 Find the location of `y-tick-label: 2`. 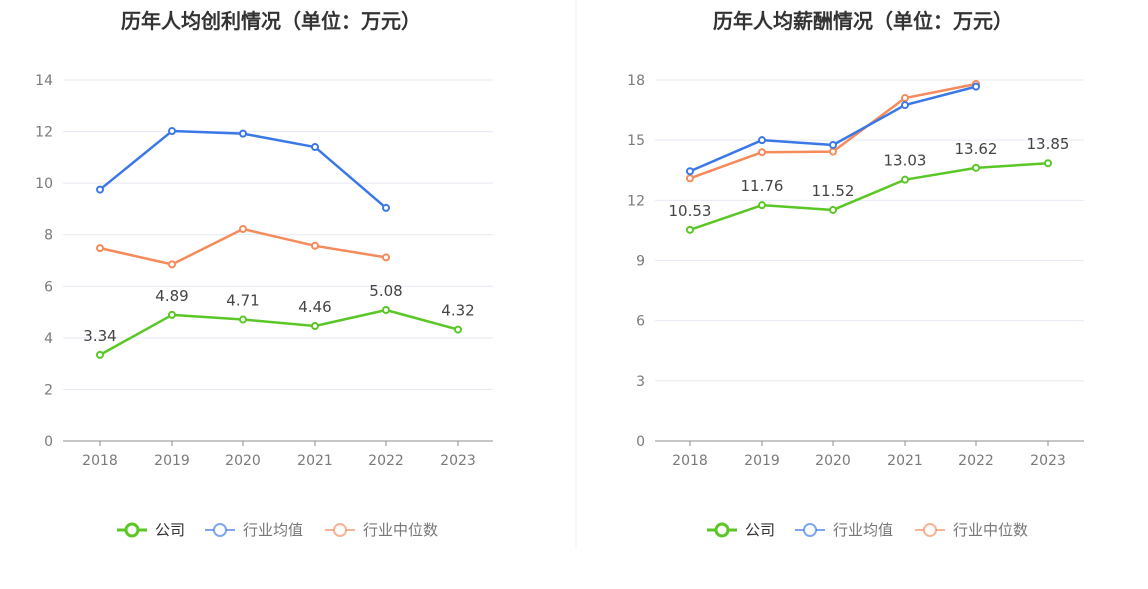

y-tick-label: 2 is located at coordinates (48, 390).